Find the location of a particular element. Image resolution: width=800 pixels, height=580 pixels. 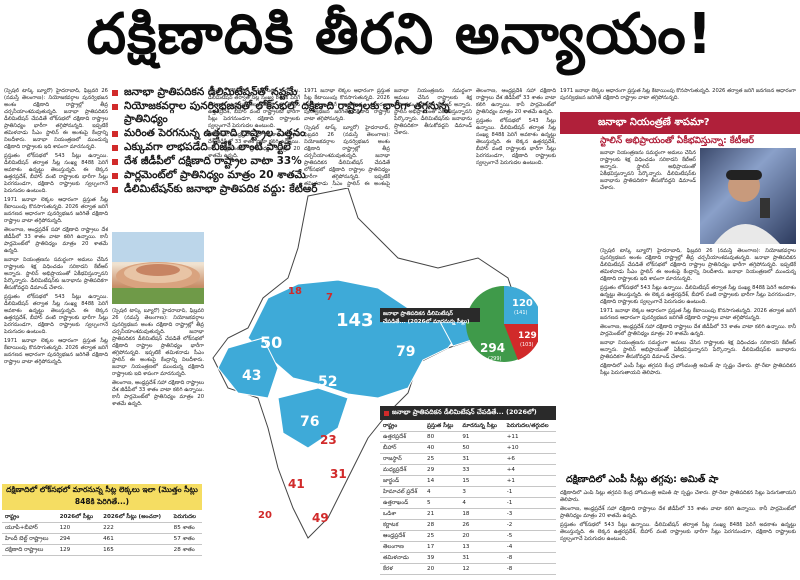

pie-label: (103) is located at coordinates (526, 345).